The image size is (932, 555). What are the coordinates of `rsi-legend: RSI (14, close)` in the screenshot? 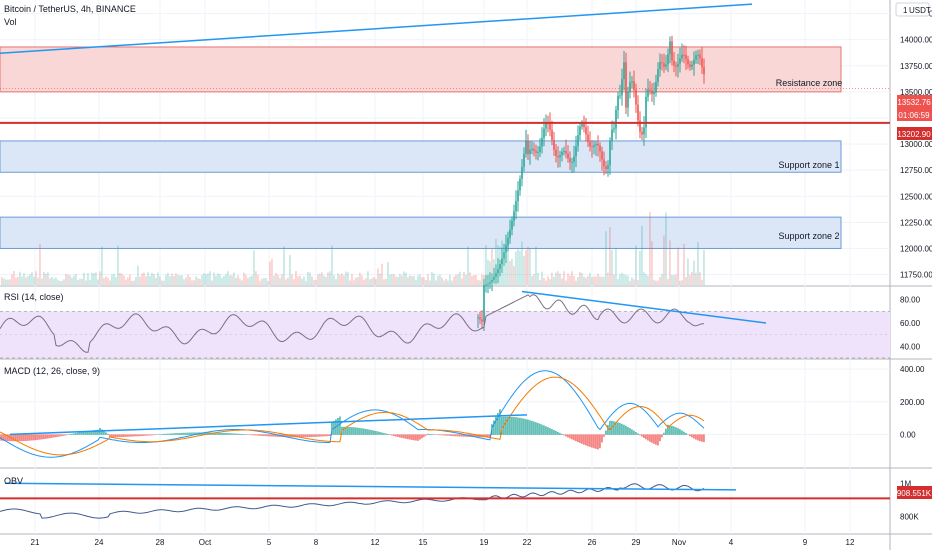 It's located at (34, 297).